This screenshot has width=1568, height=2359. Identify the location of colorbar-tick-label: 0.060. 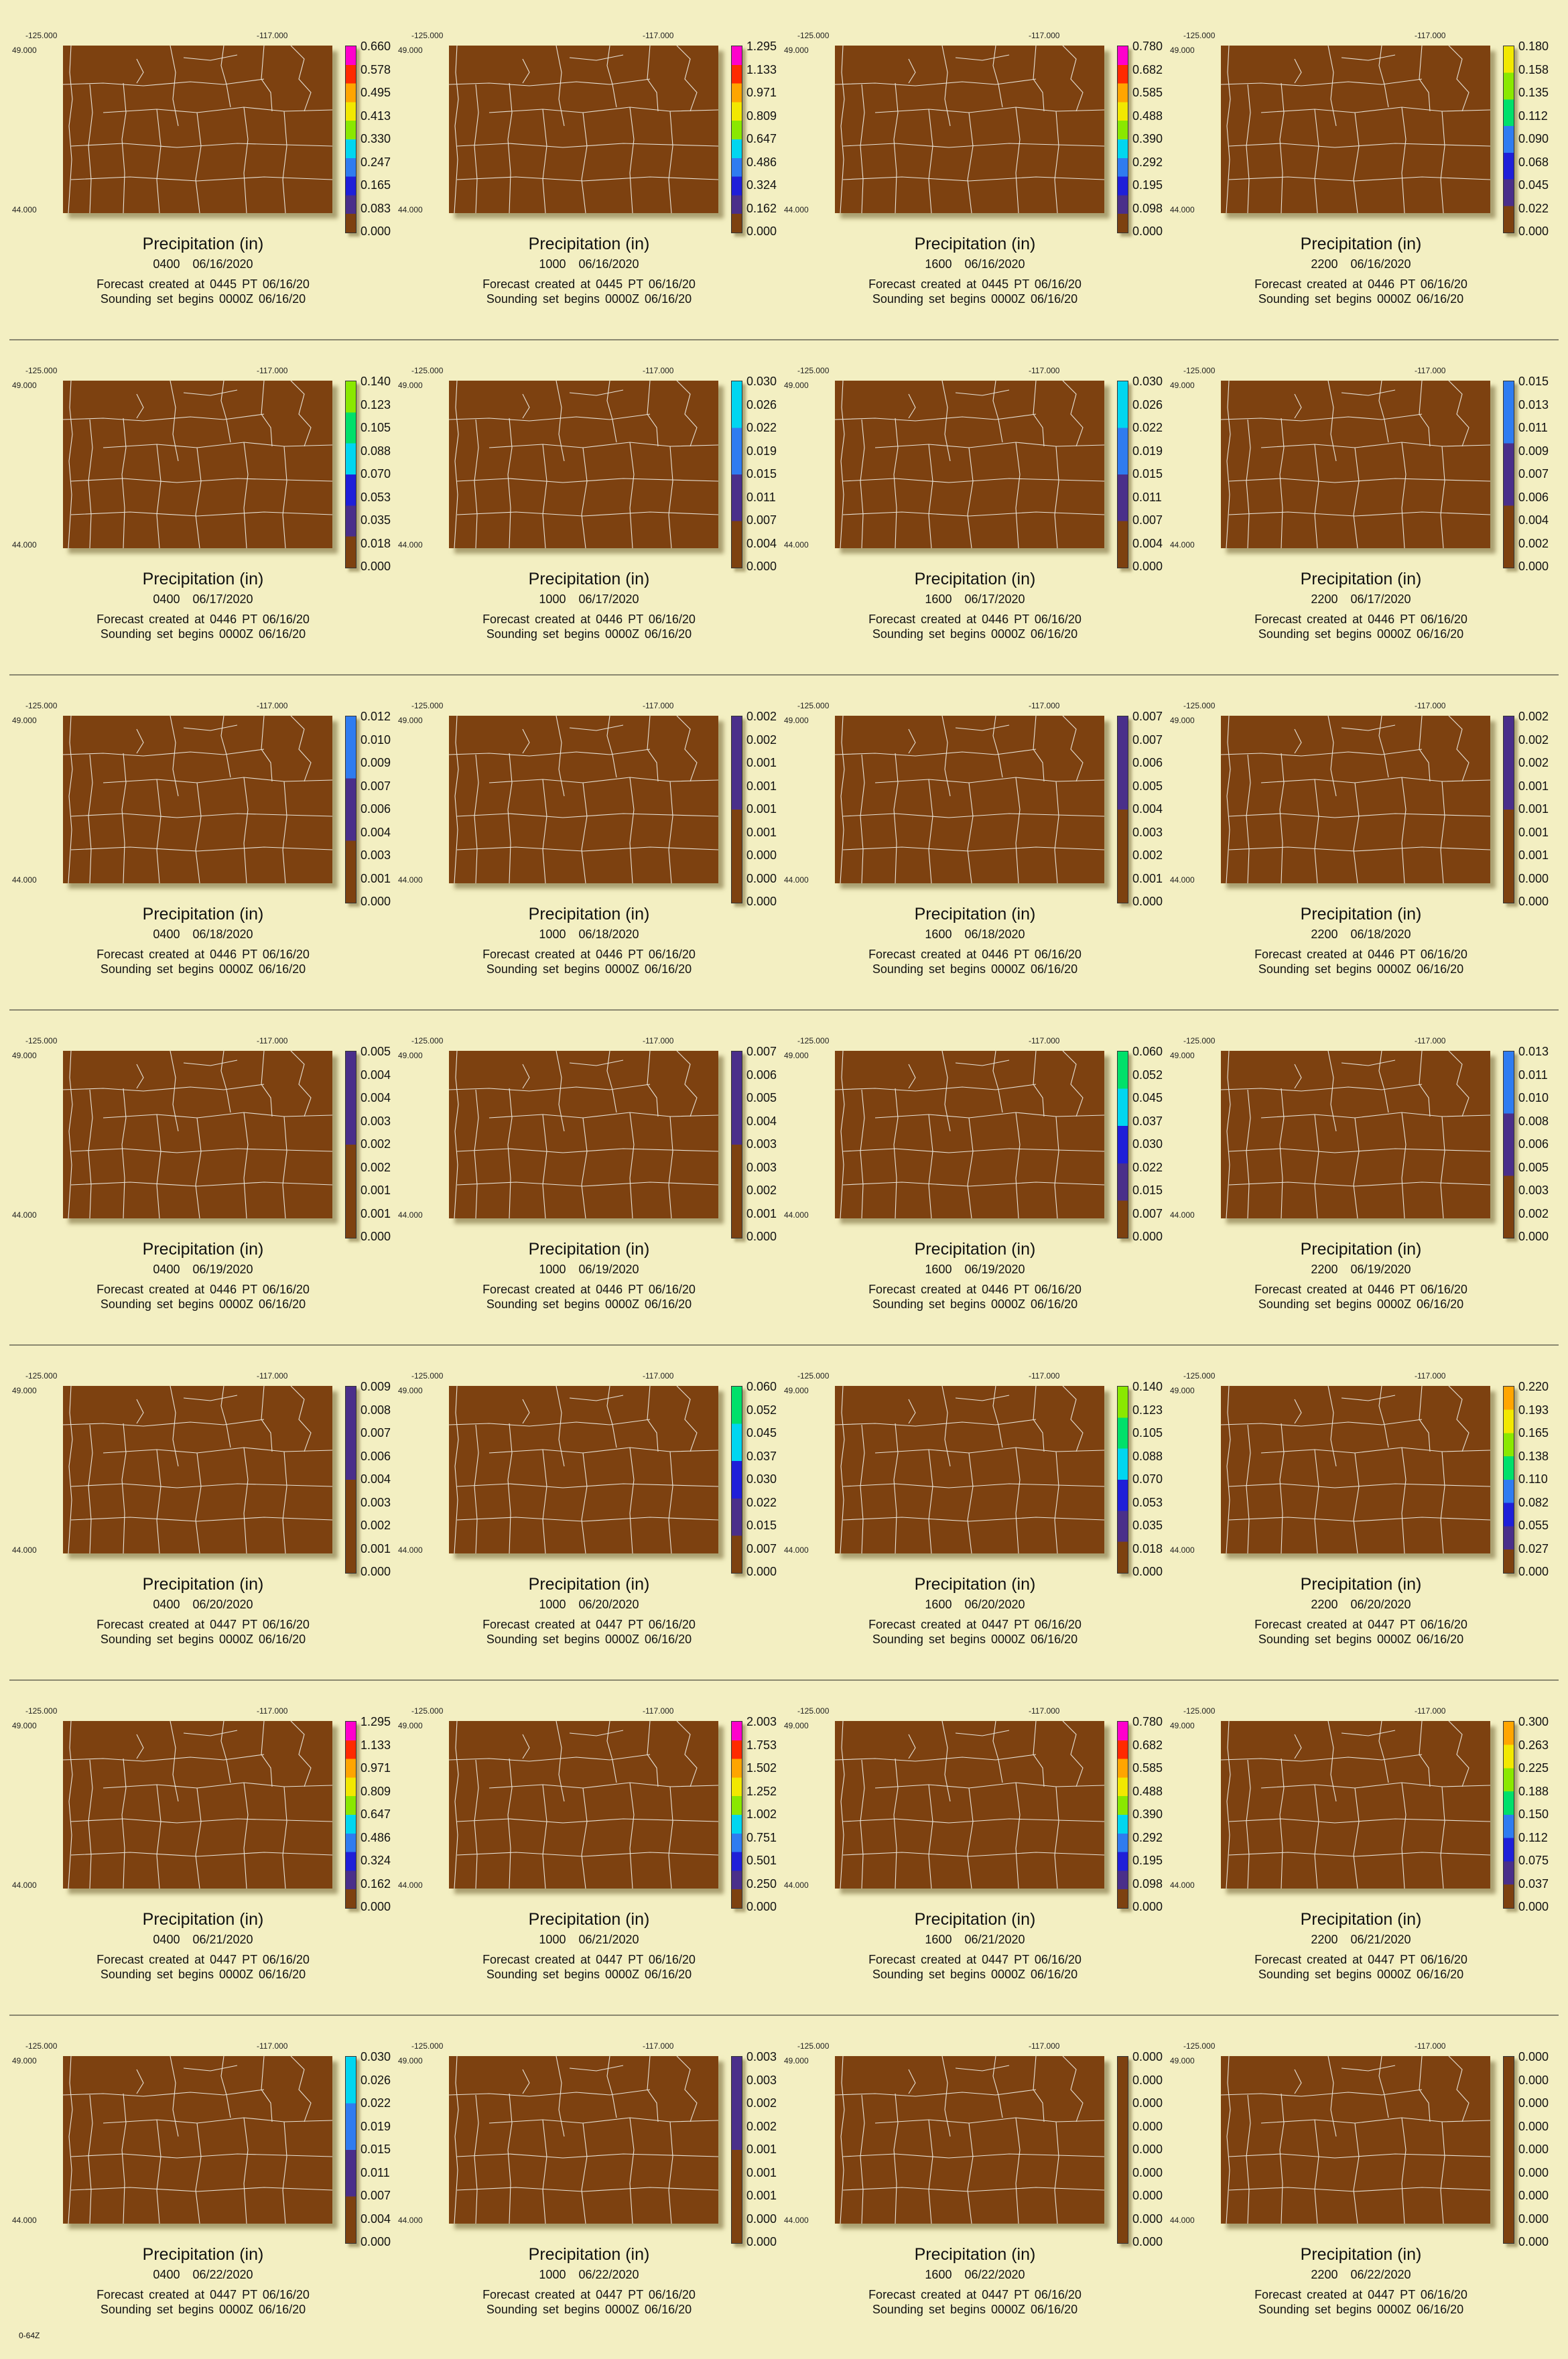
(761, 1386).